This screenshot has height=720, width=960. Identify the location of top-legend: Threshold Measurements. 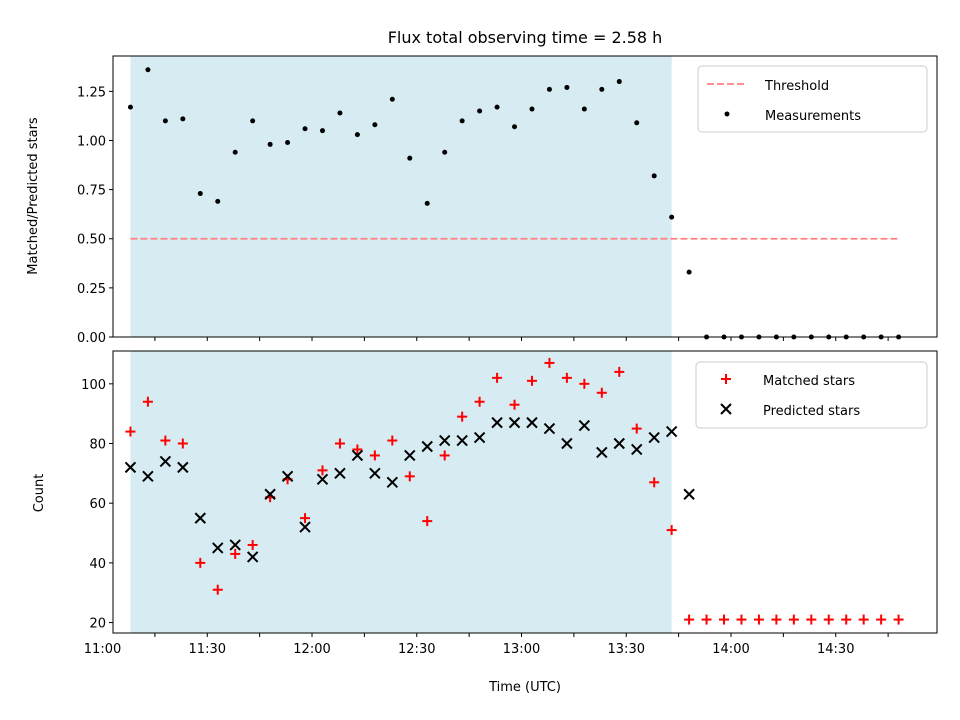
(812, 99).